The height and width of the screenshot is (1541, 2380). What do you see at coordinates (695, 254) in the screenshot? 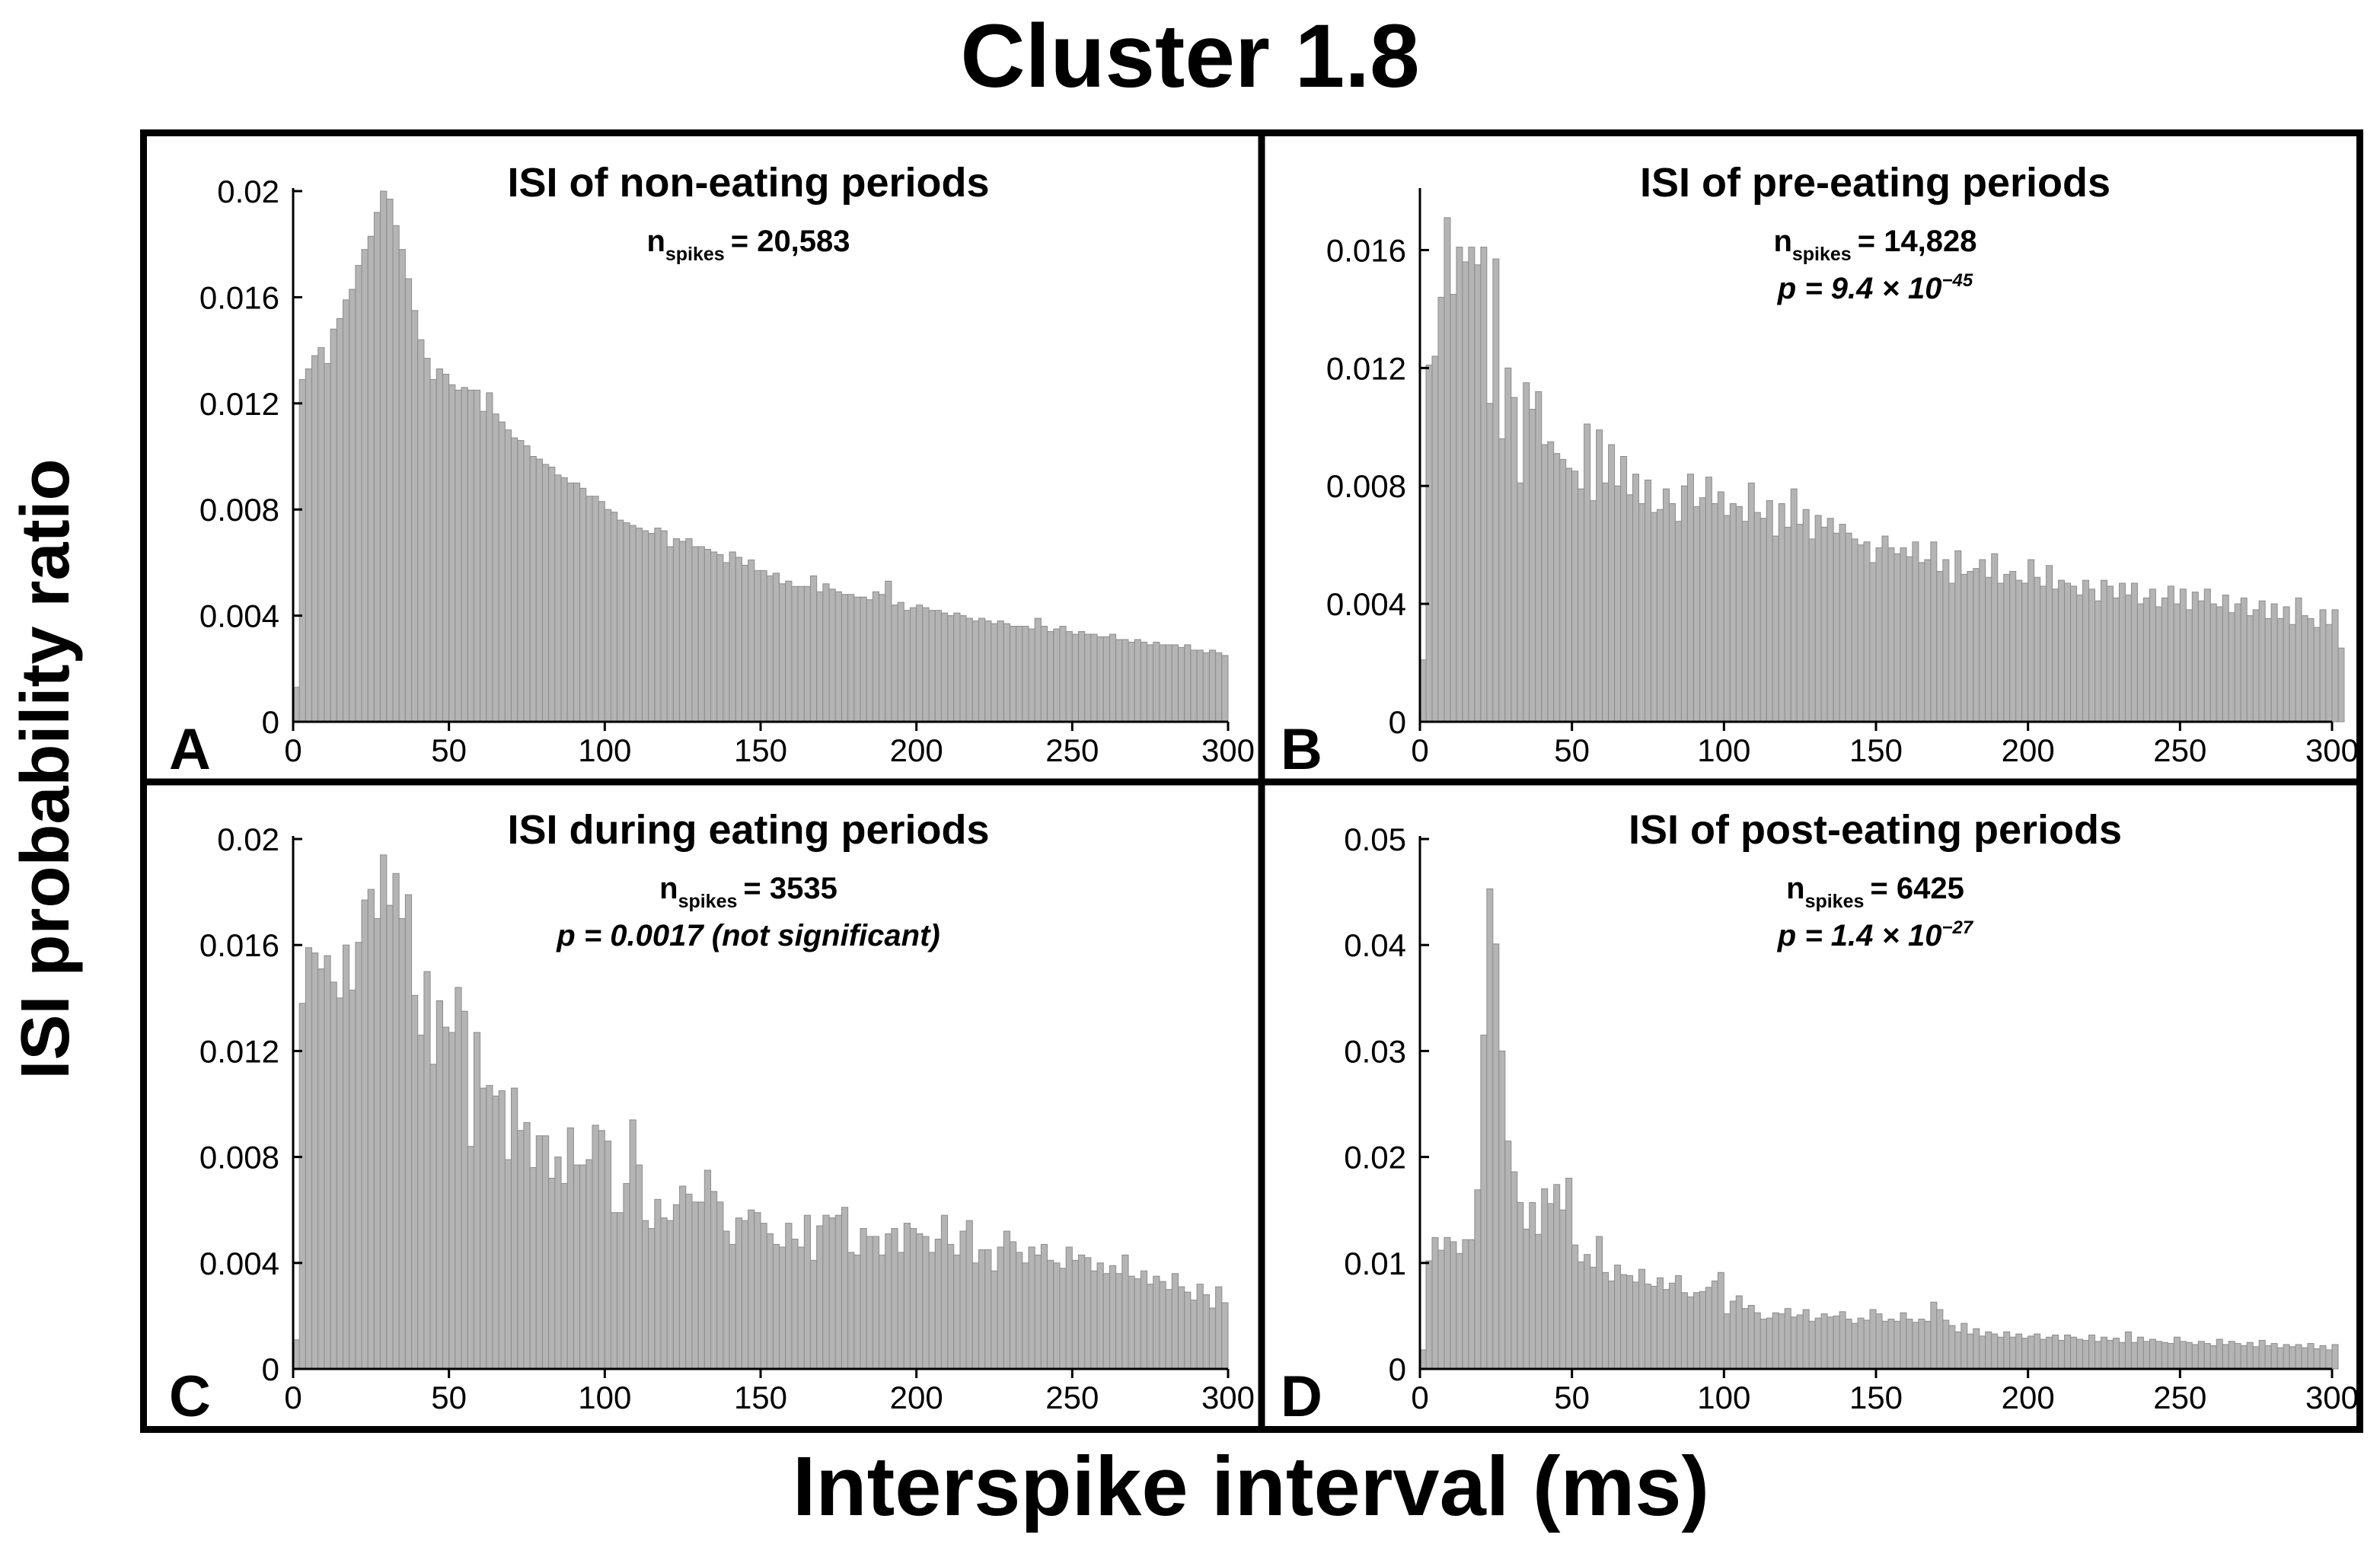
I see `n-subscript: spikes` at bounding box center [695, 254].